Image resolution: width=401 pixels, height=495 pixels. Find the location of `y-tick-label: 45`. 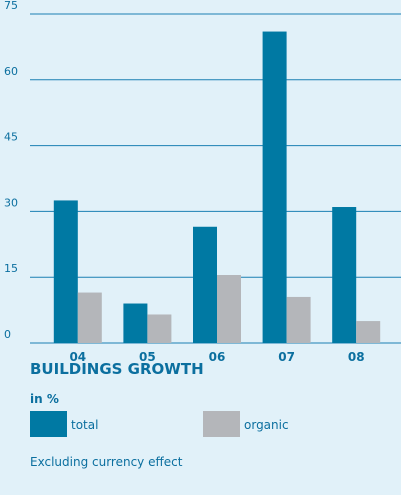

y-tick-label: 45 is located at coordinates (11, 137).